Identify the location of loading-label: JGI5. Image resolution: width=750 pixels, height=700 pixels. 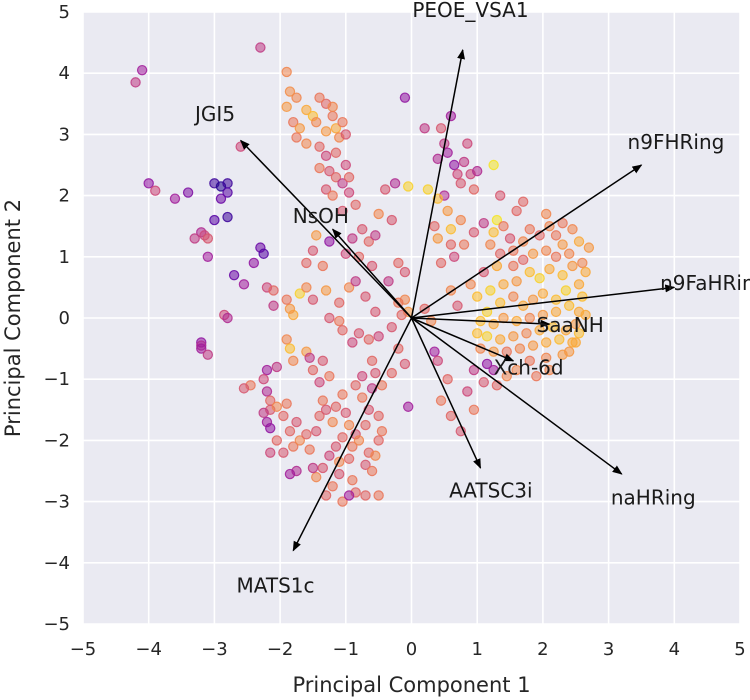
(214, 114).